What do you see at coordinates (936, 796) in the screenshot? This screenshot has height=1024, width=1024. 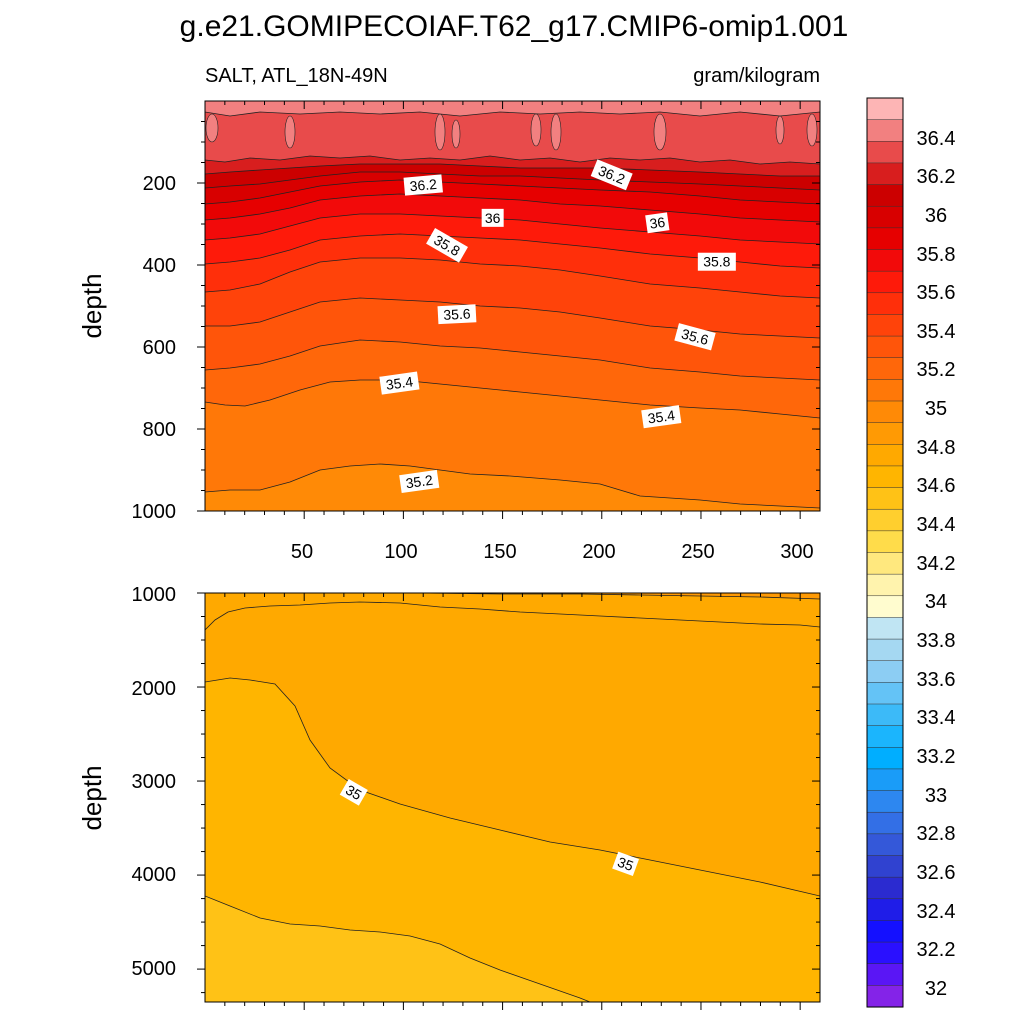 I see `colorbar-label: 33` at bounding box center [936, 796].